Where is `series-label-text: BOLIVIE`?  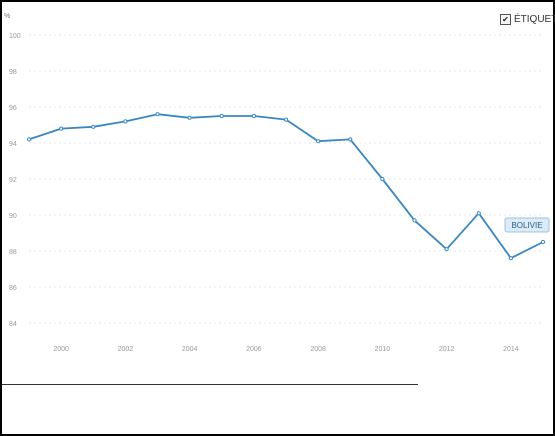
series-label-text: BOLIVIE is located at coordinates (526, 225).